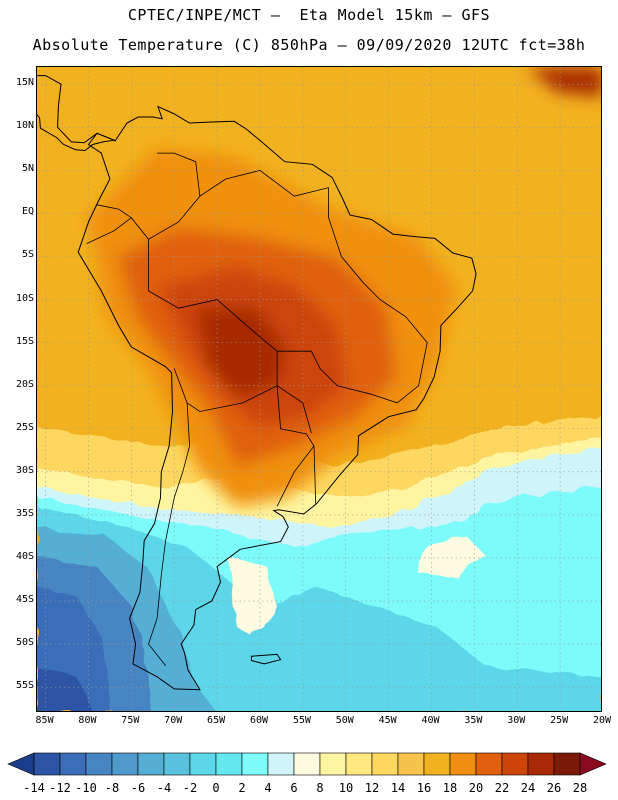 Image resolution: width=618 pixels, height=800 pixels. Describe the element at coordinates (27, 212) in the screenshot. I see `latitude-label: EQ` at that location.